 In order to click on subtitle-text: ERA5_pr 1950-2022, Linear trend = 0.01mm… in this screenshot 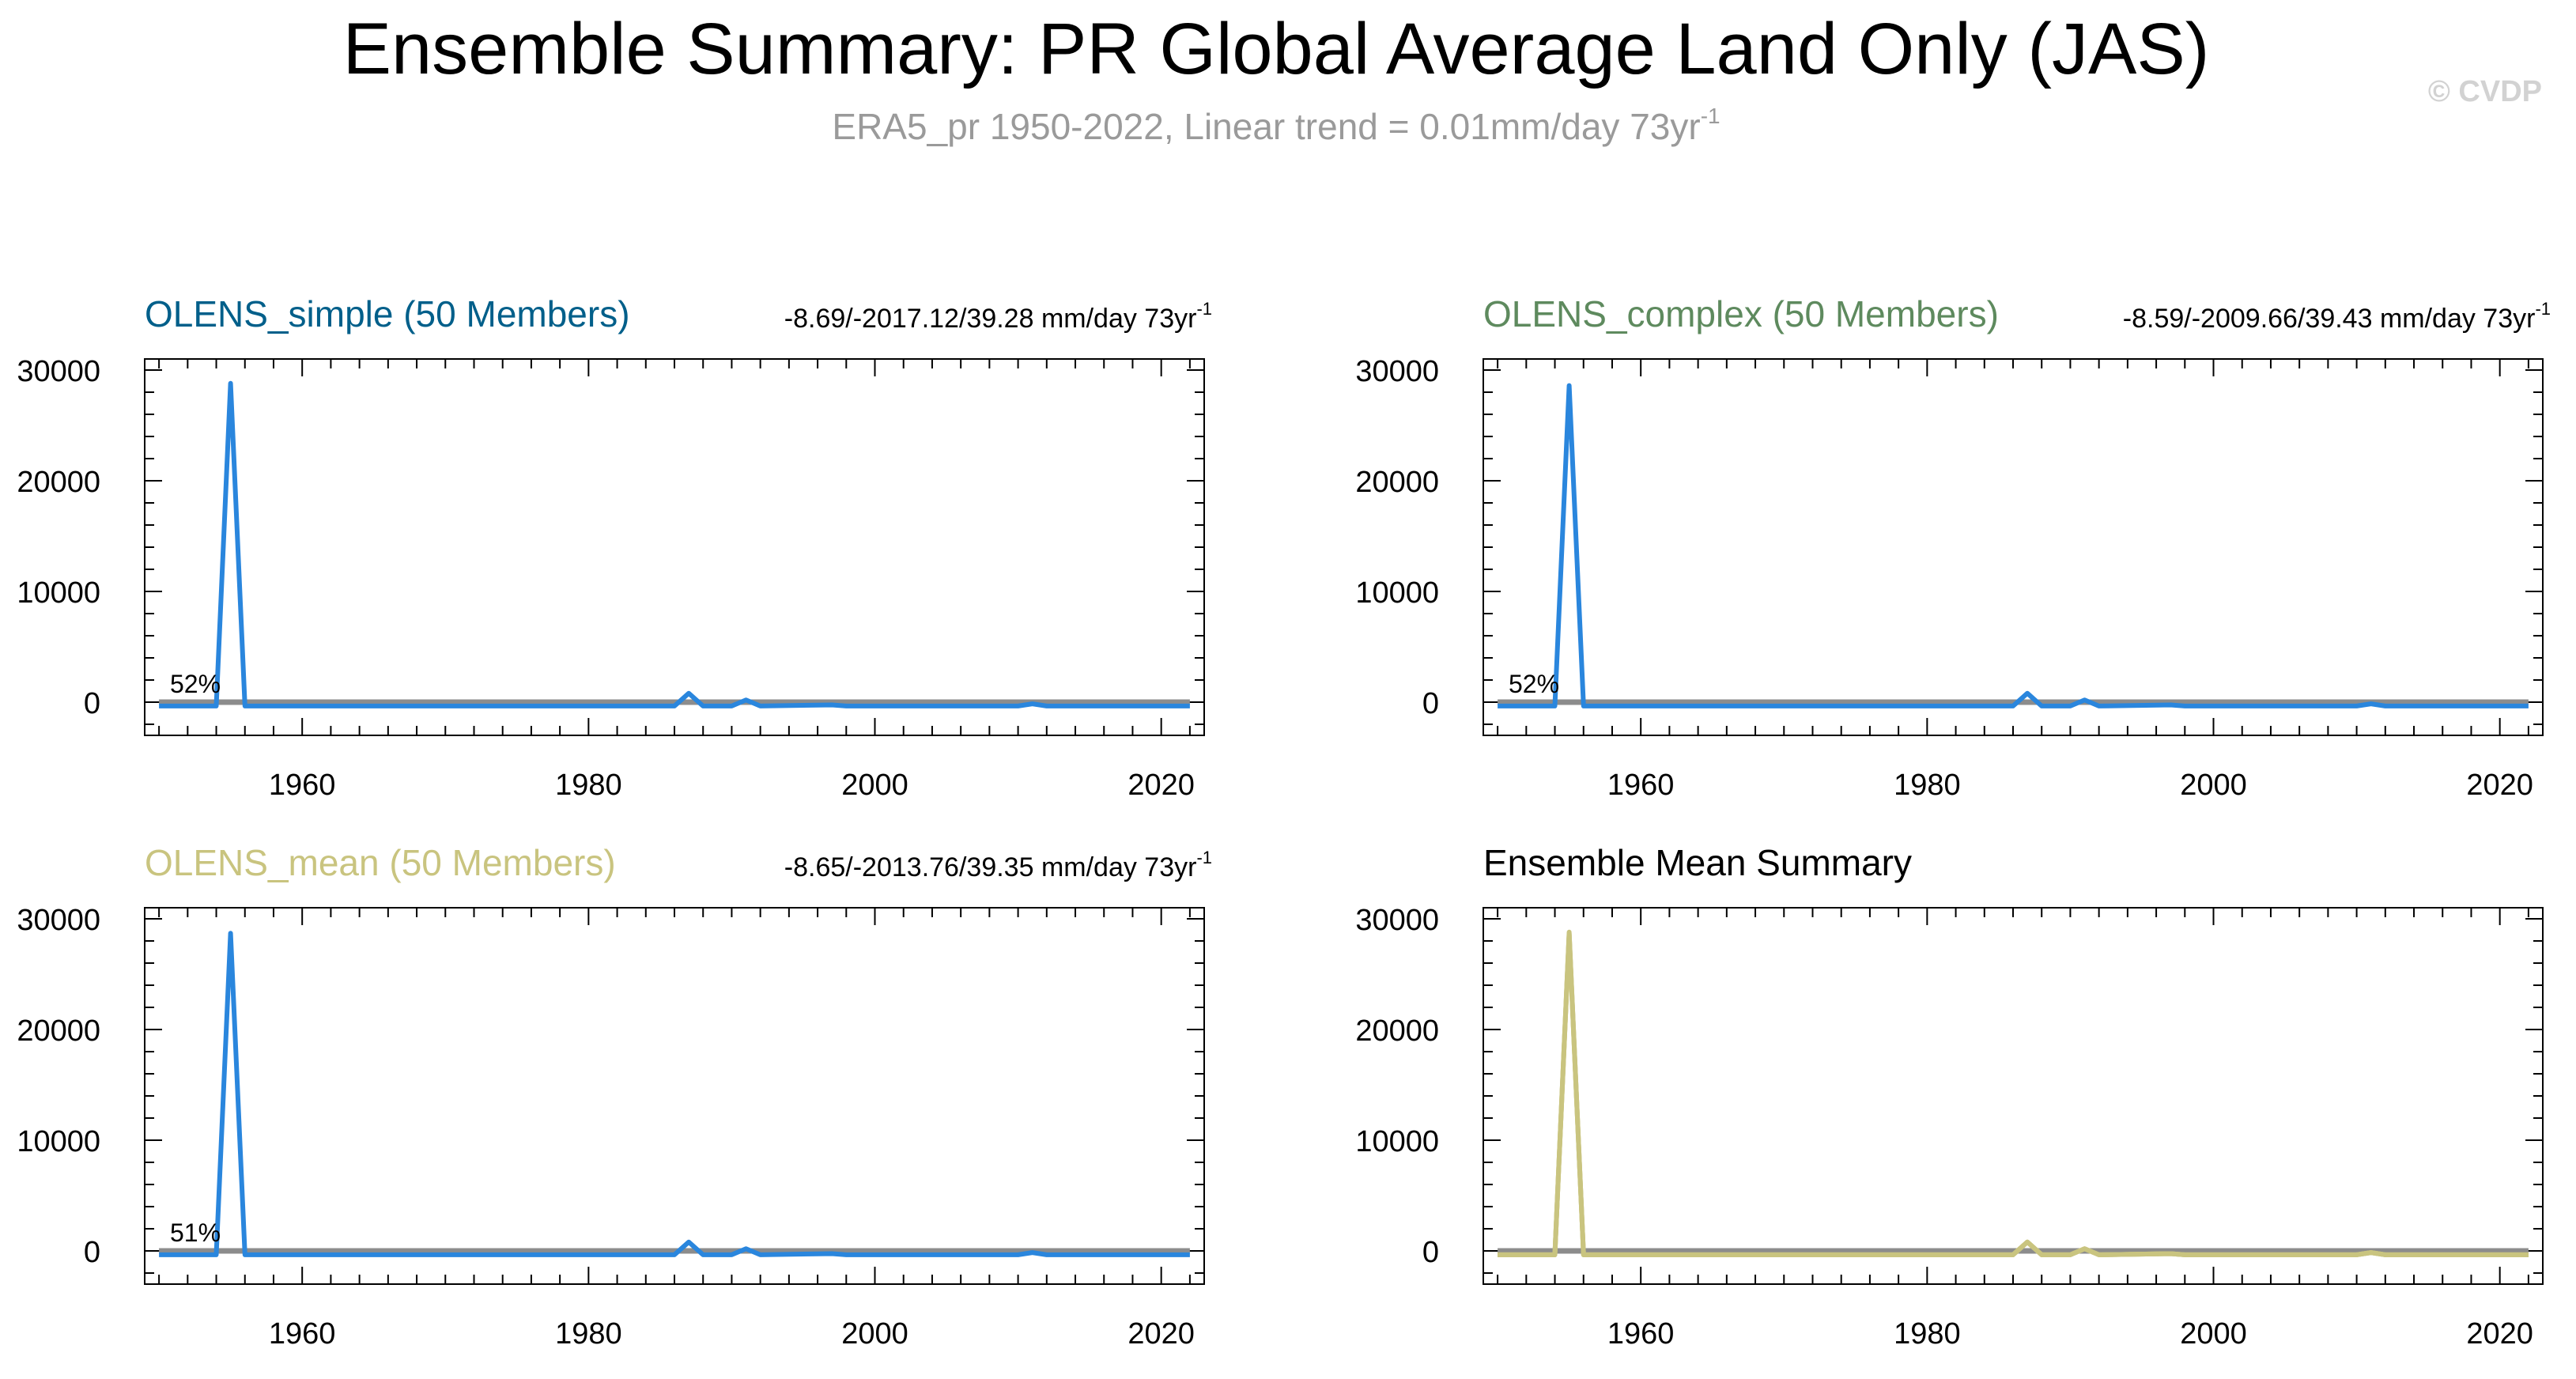, I will do `click(1266, 127)`.